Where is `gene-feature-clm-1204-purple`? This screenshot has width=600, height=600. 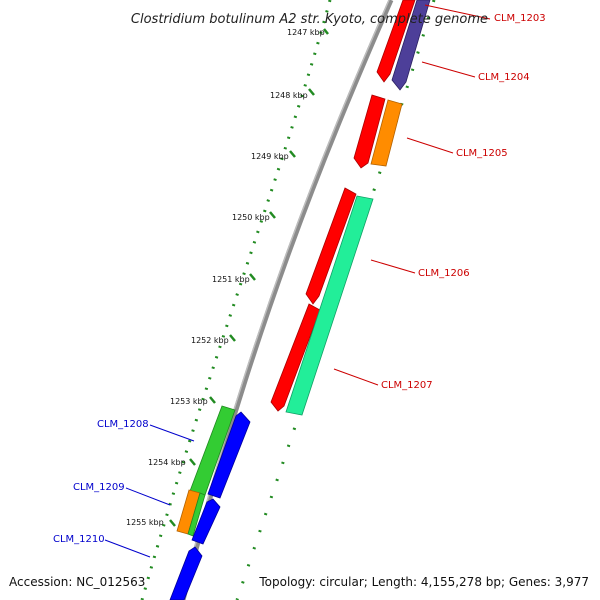
gene-feature-clm-1204-purple is located at coordinates (411, 45).